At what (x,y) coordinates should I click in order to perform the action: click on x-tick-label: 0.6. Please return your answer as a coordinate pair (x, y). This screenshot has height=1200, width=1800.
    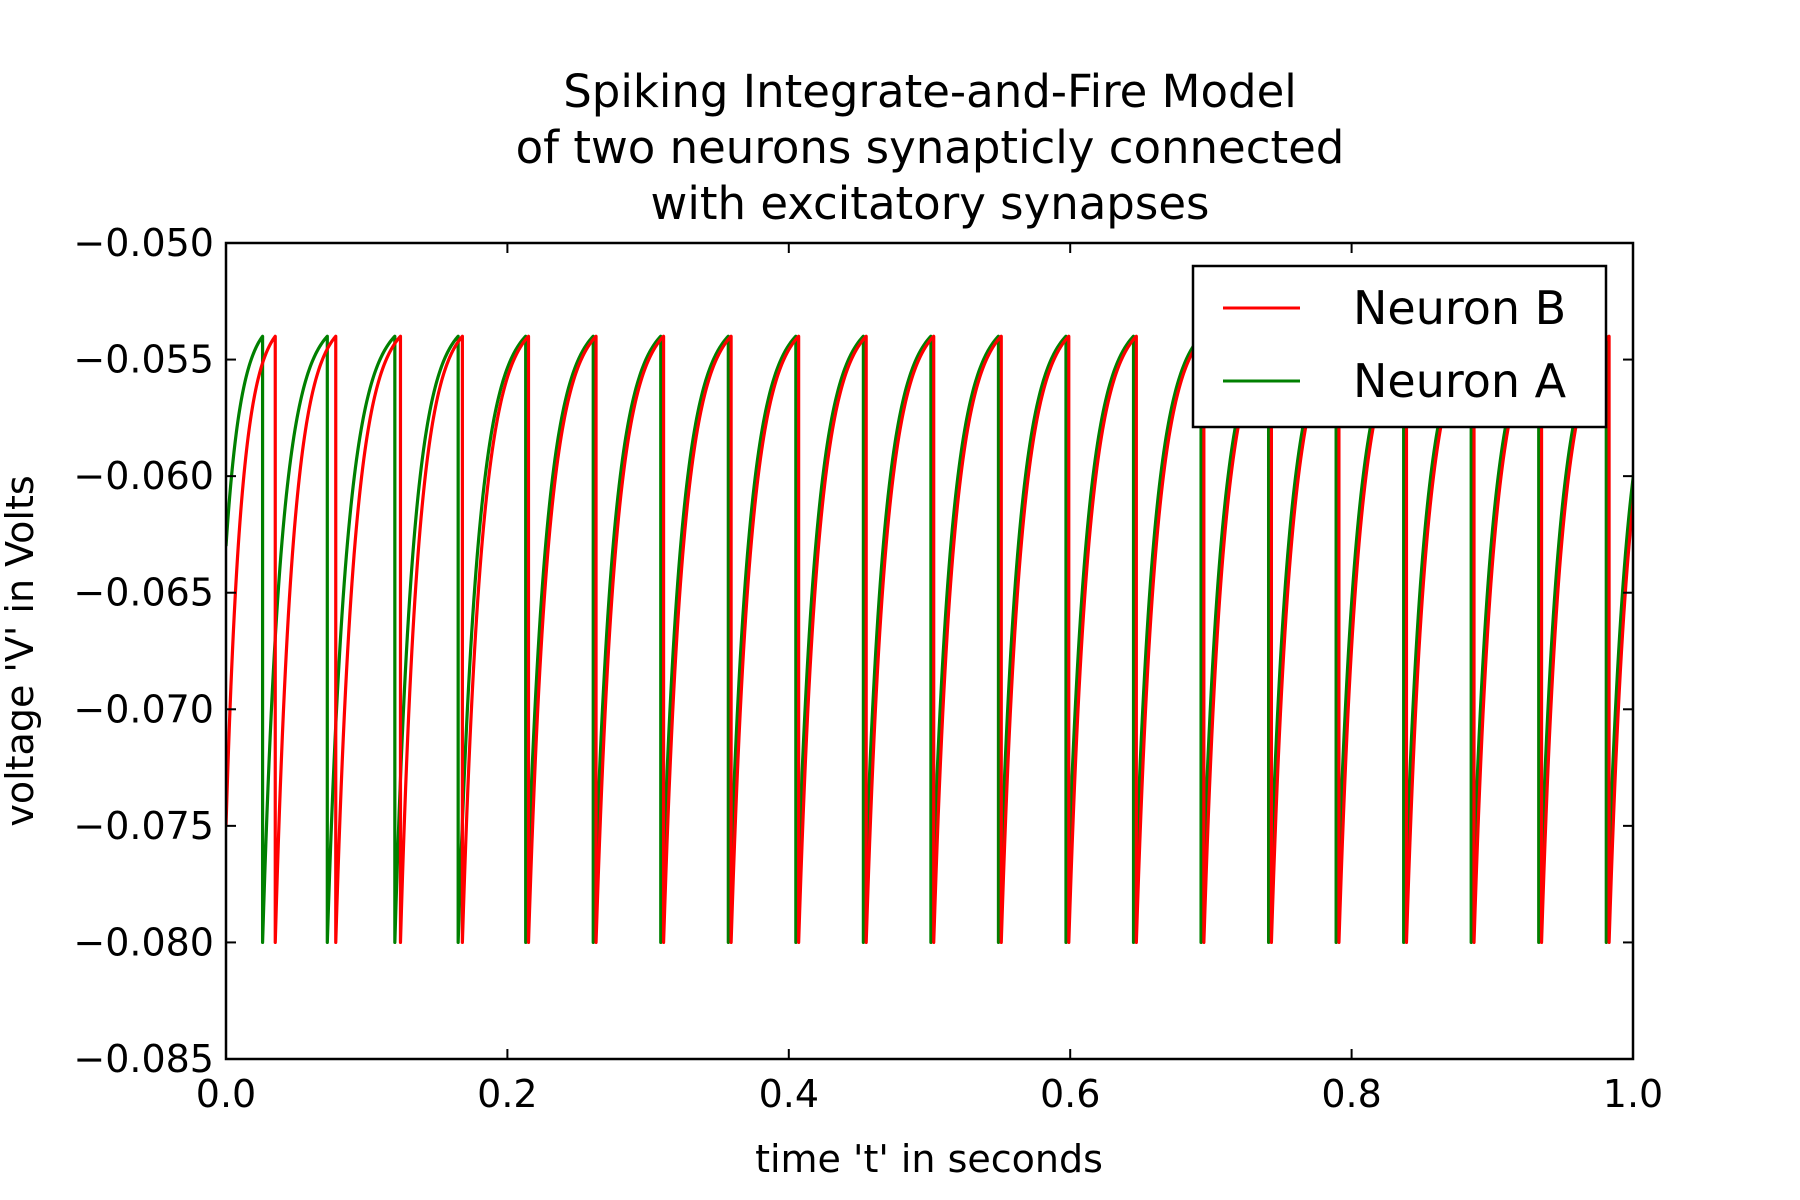
    Looking at the image, I should click on (1070, 1094).